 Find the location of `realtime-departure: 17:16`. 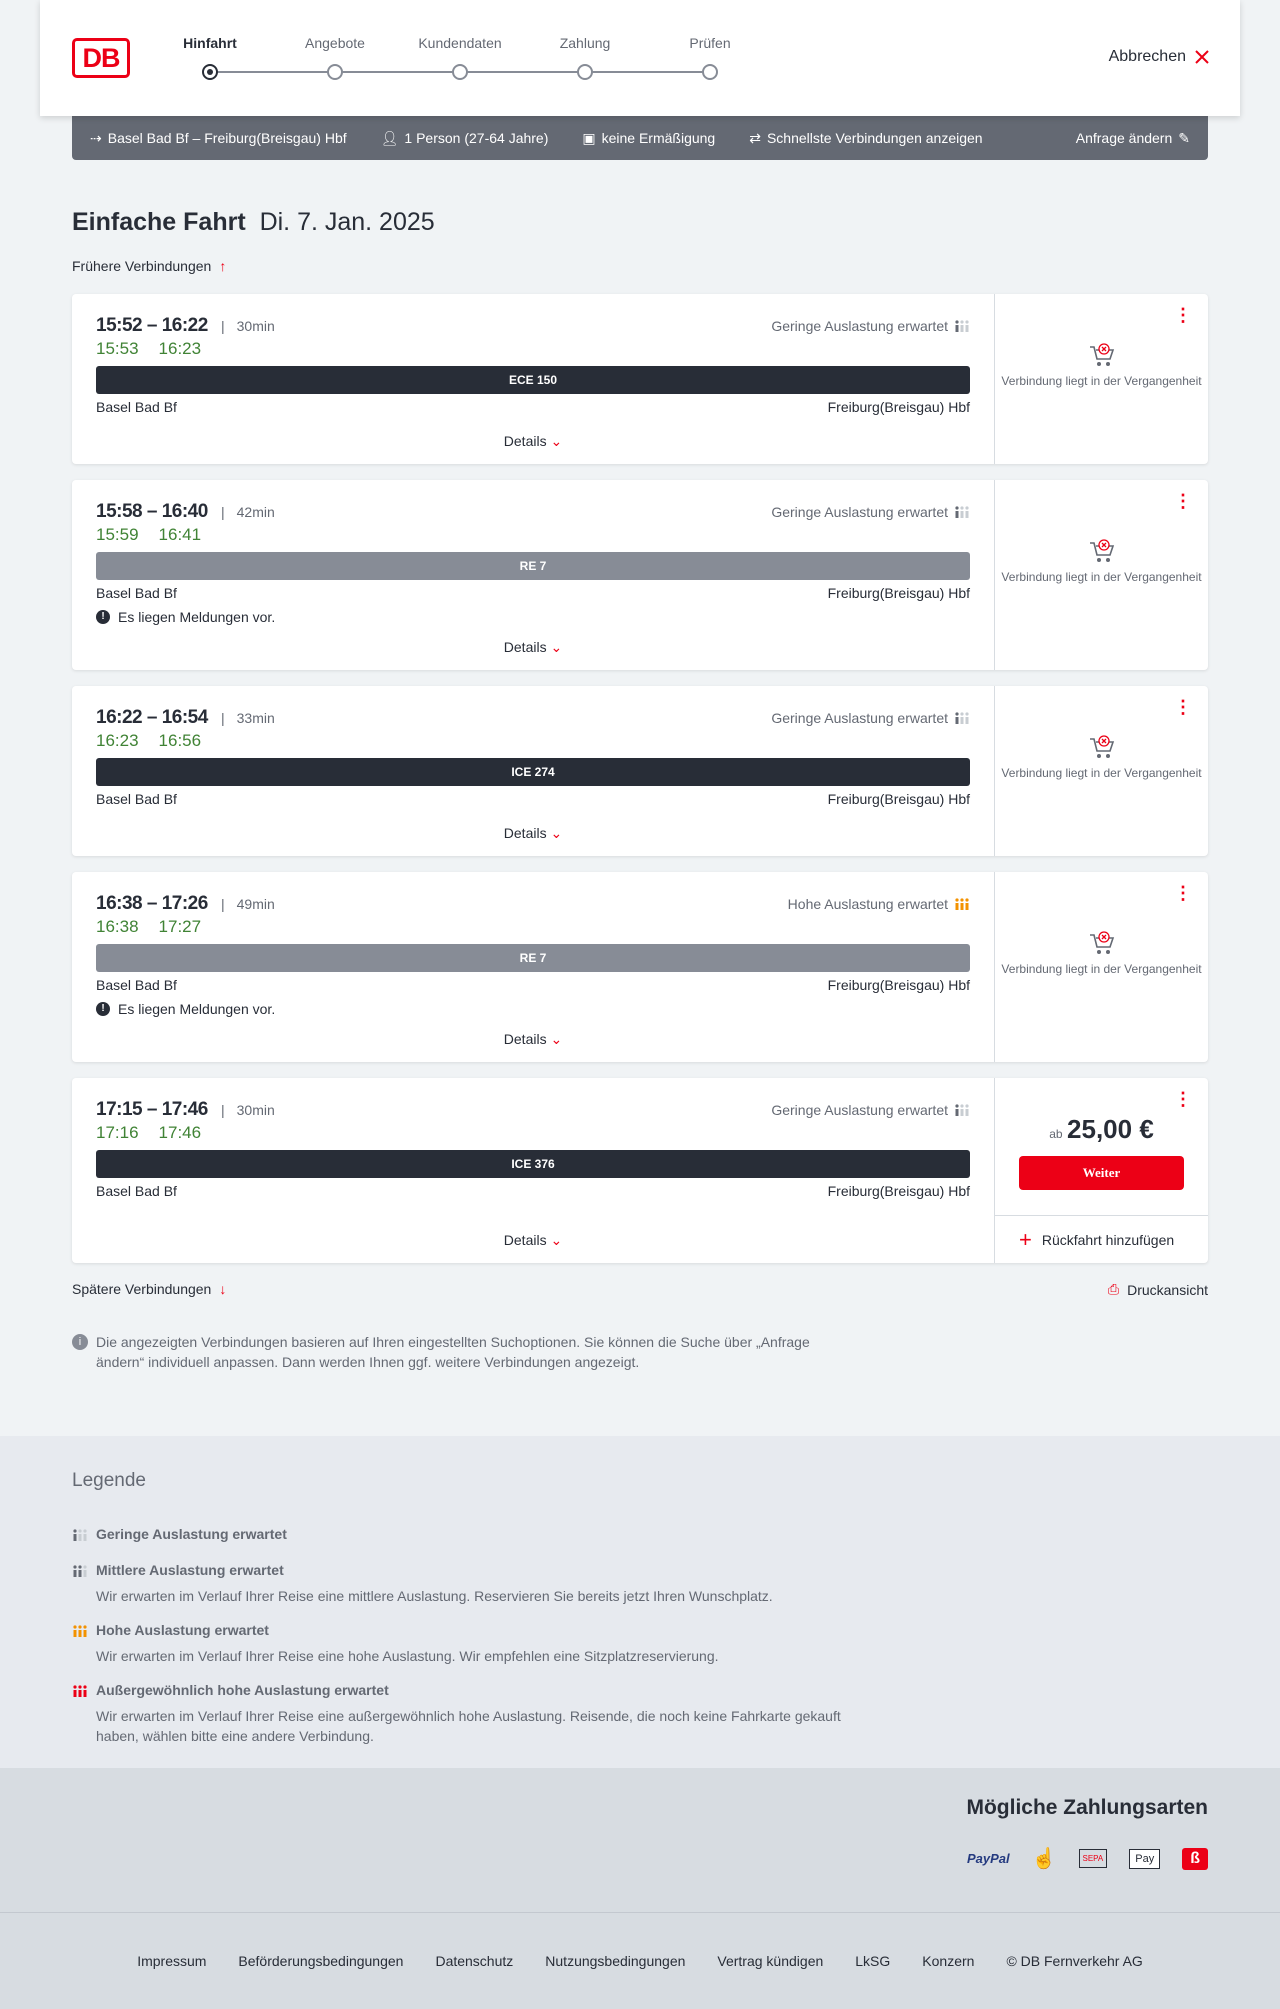

realtime-departure: 17:16 is located at coordinates (117, 1132).